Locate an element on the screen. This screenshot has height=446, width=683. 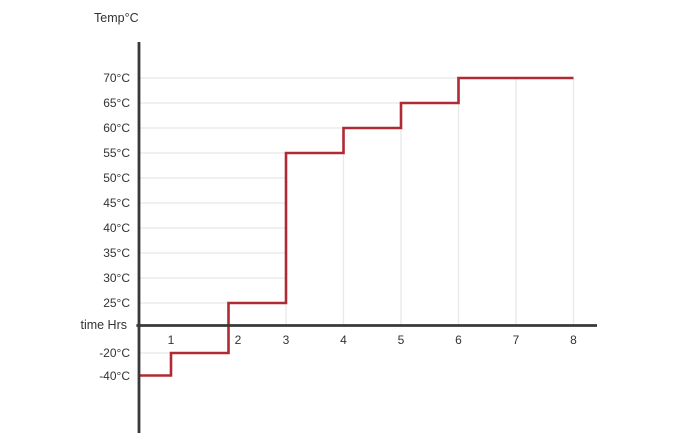
x-tick-label: 1 is located at coordinates (171, 340).